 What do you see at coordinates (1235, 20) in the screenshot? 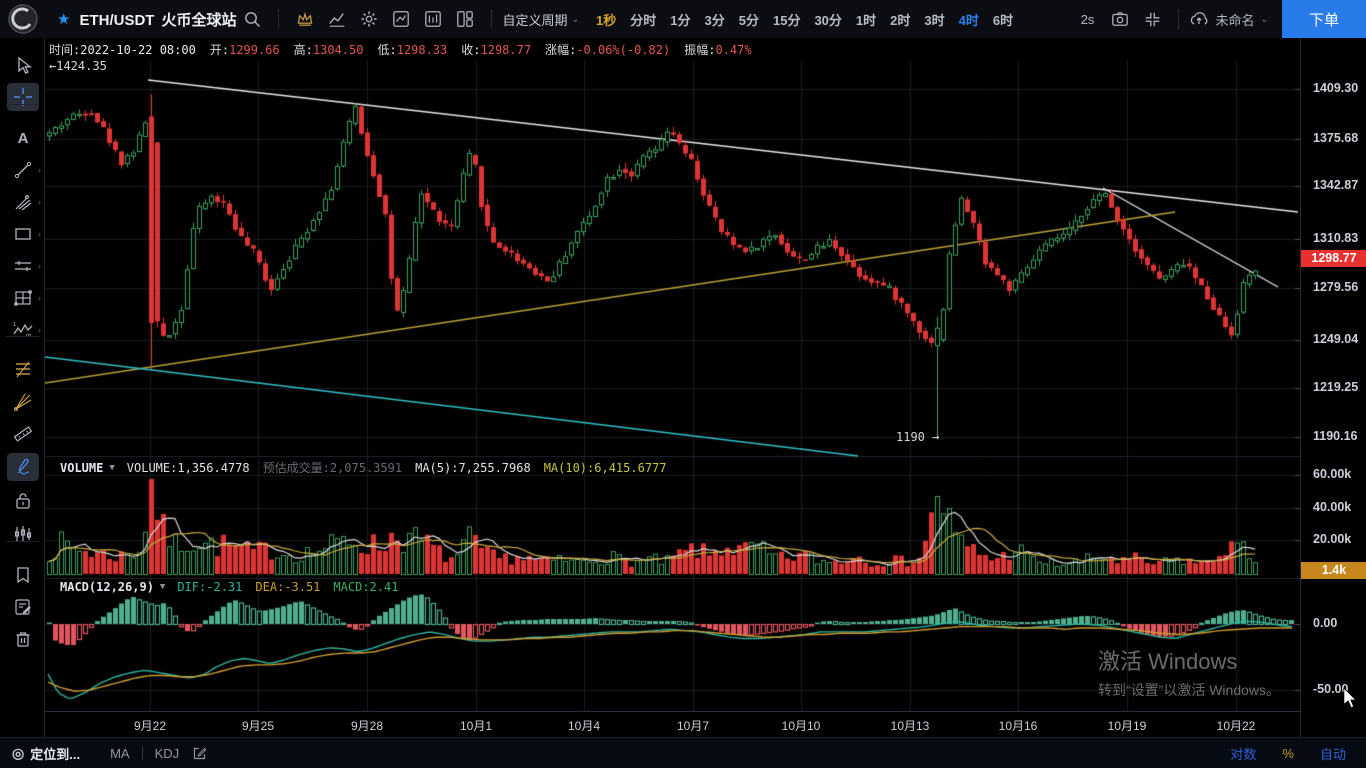
I see `layout-name: 未命名` at bounding box center [1235, 20].